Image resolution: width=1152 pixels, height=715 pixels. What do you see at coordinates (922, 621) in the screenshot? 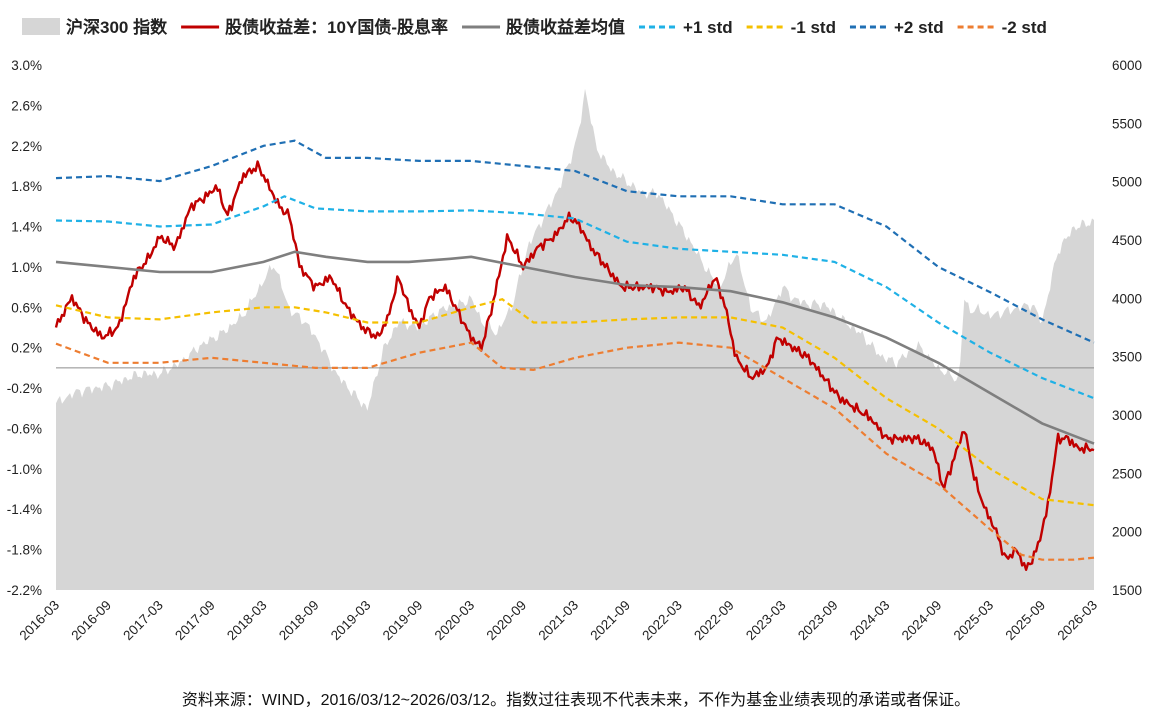
I see `x-tick-label: 2024-09` at bounding box center [922, 621].